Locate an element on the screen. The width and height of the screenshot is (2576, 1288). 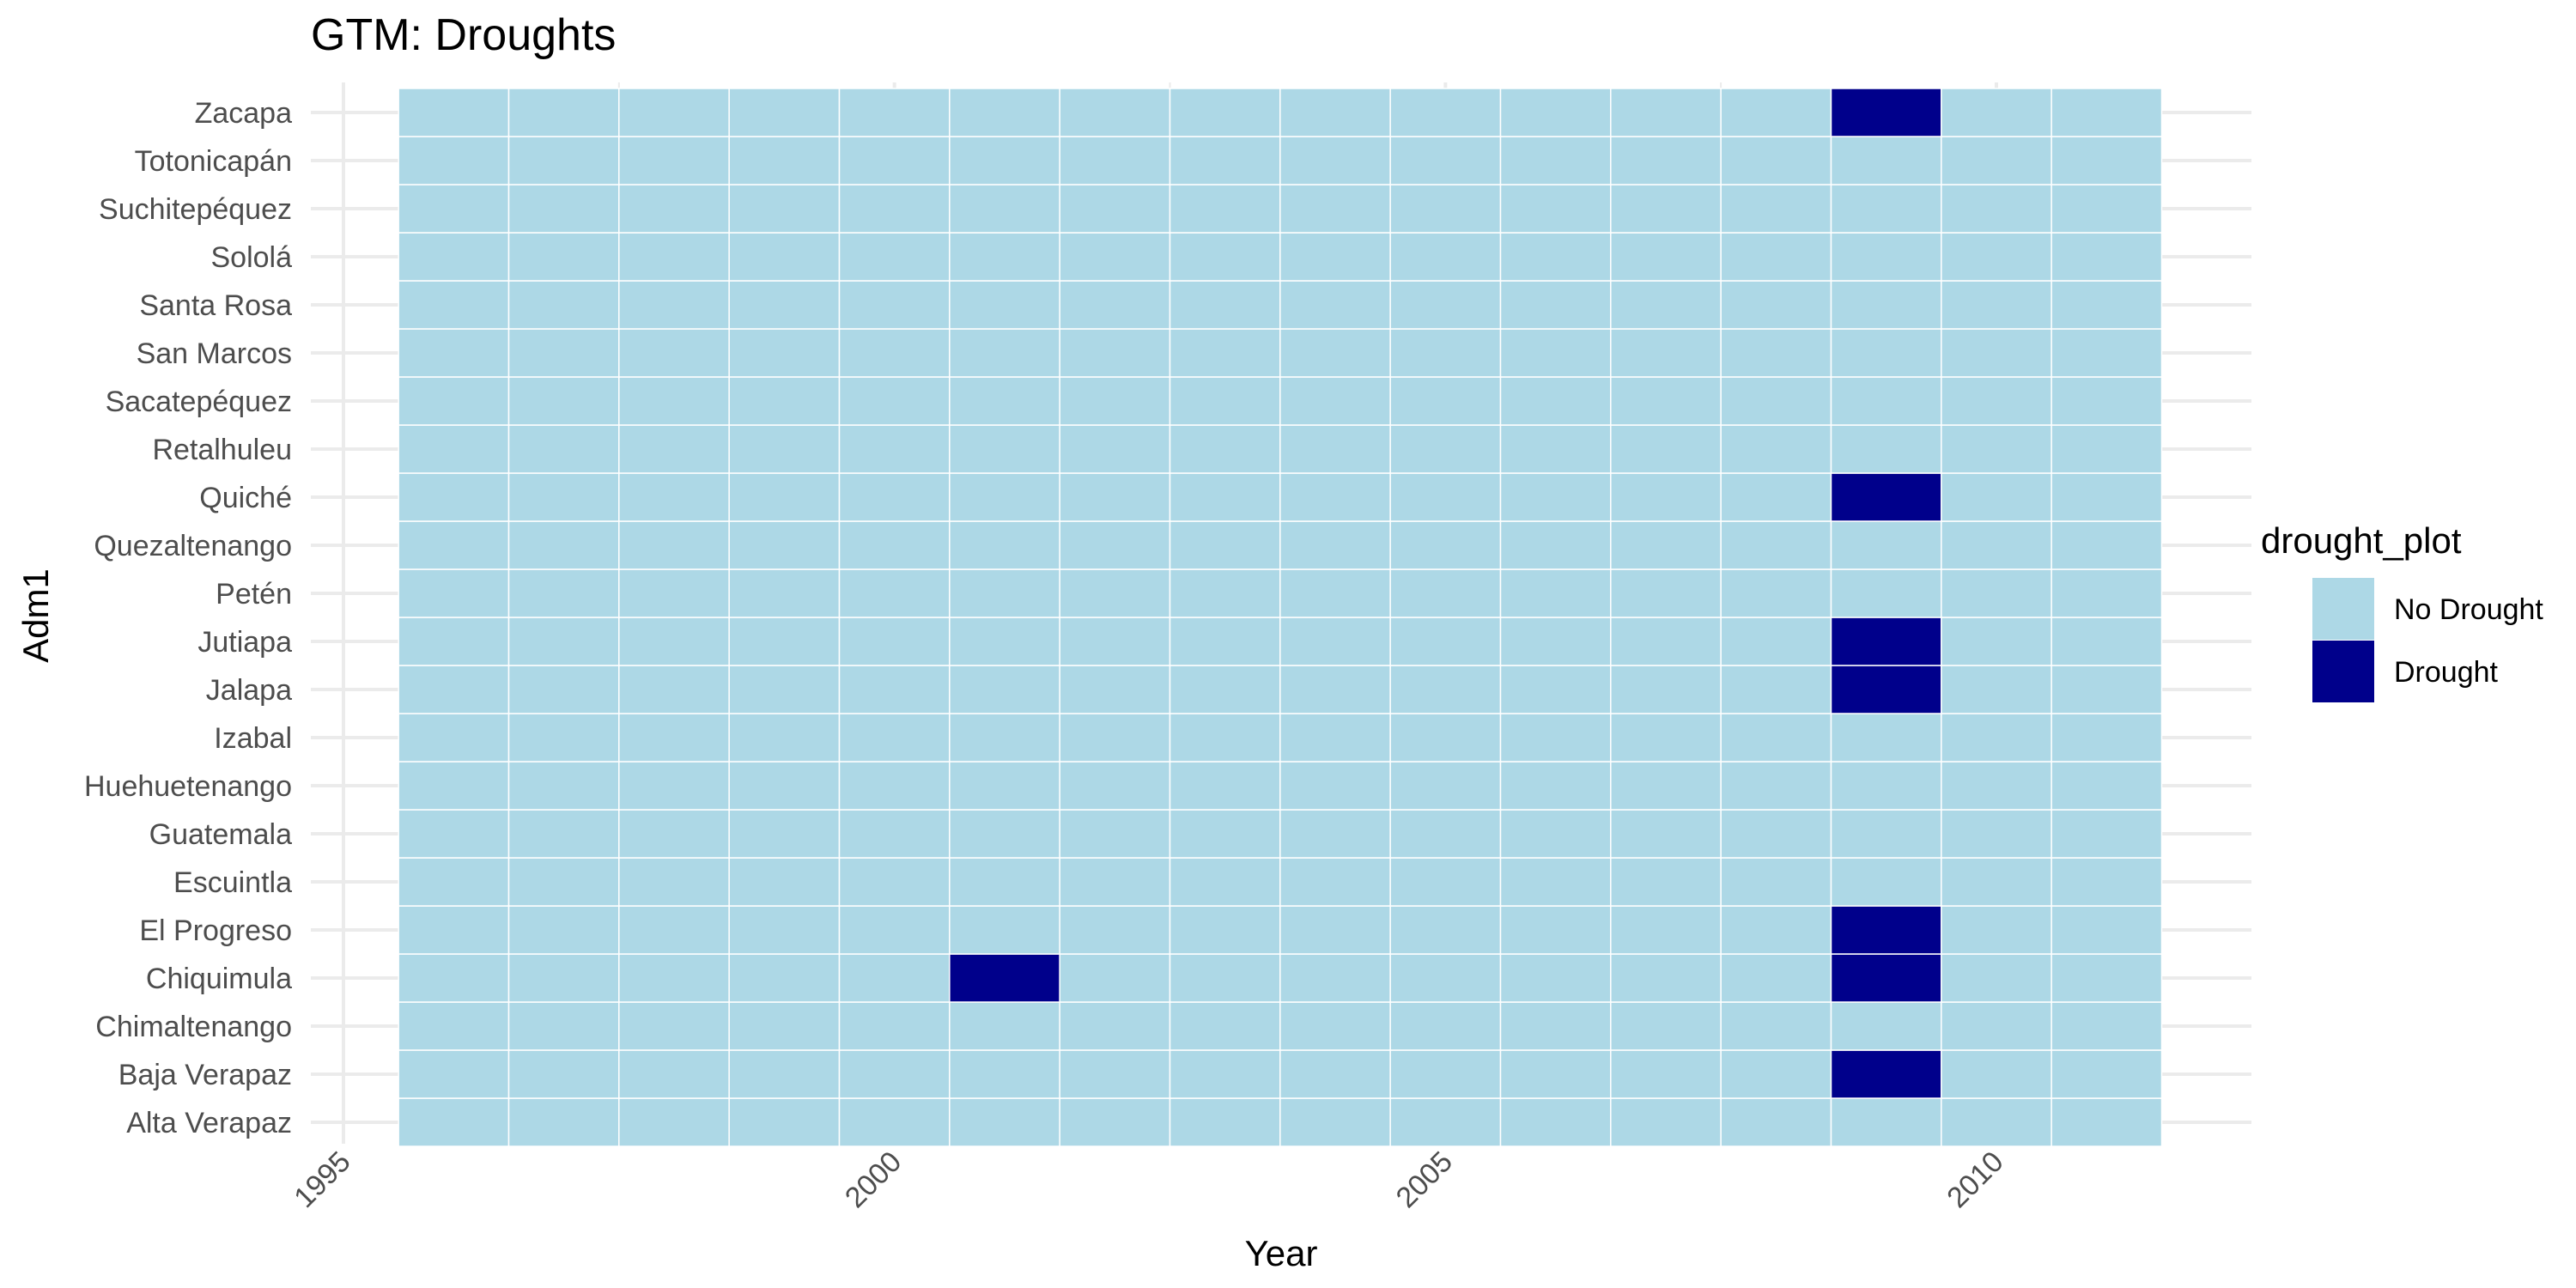
heatmap-tile-drought is located at coordinates (1886, 930).